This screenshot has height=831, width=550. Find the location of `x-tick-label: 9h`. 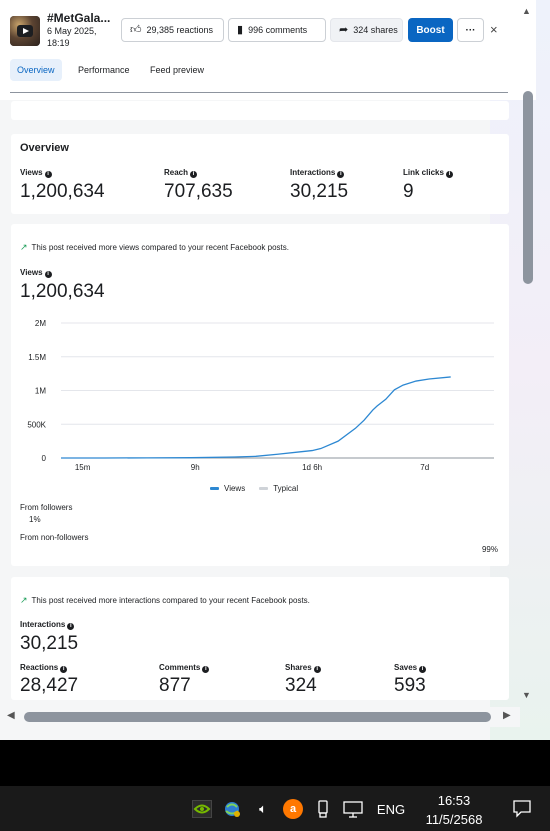

x-tick-label: 9h is located at coordinates (195, 467).